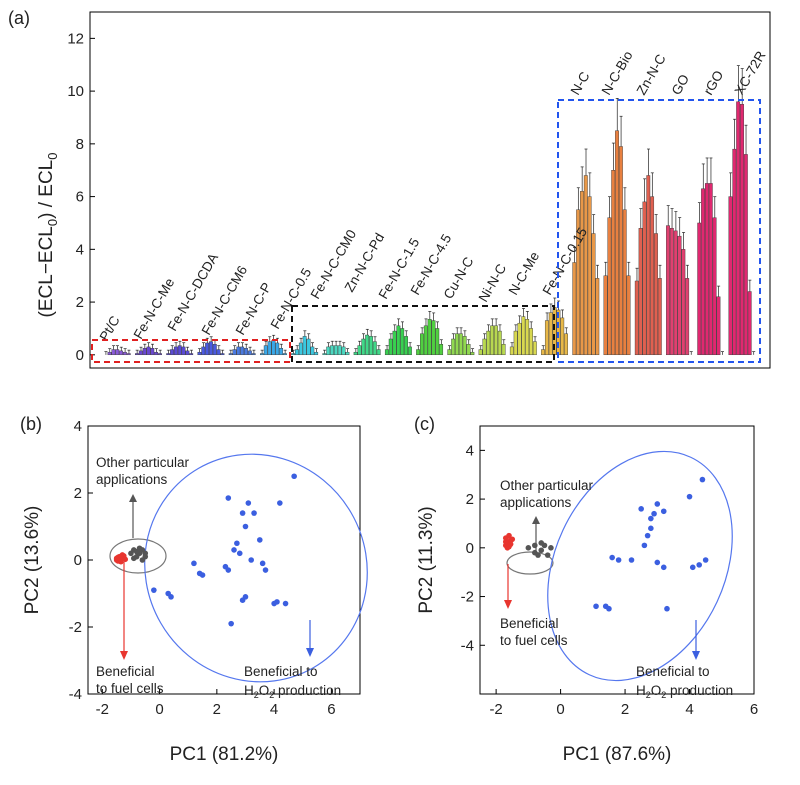 Image resolution: width=800 pixels, height=785 pixels. I want to click on panel-b-label: (b), so click(31, 424).